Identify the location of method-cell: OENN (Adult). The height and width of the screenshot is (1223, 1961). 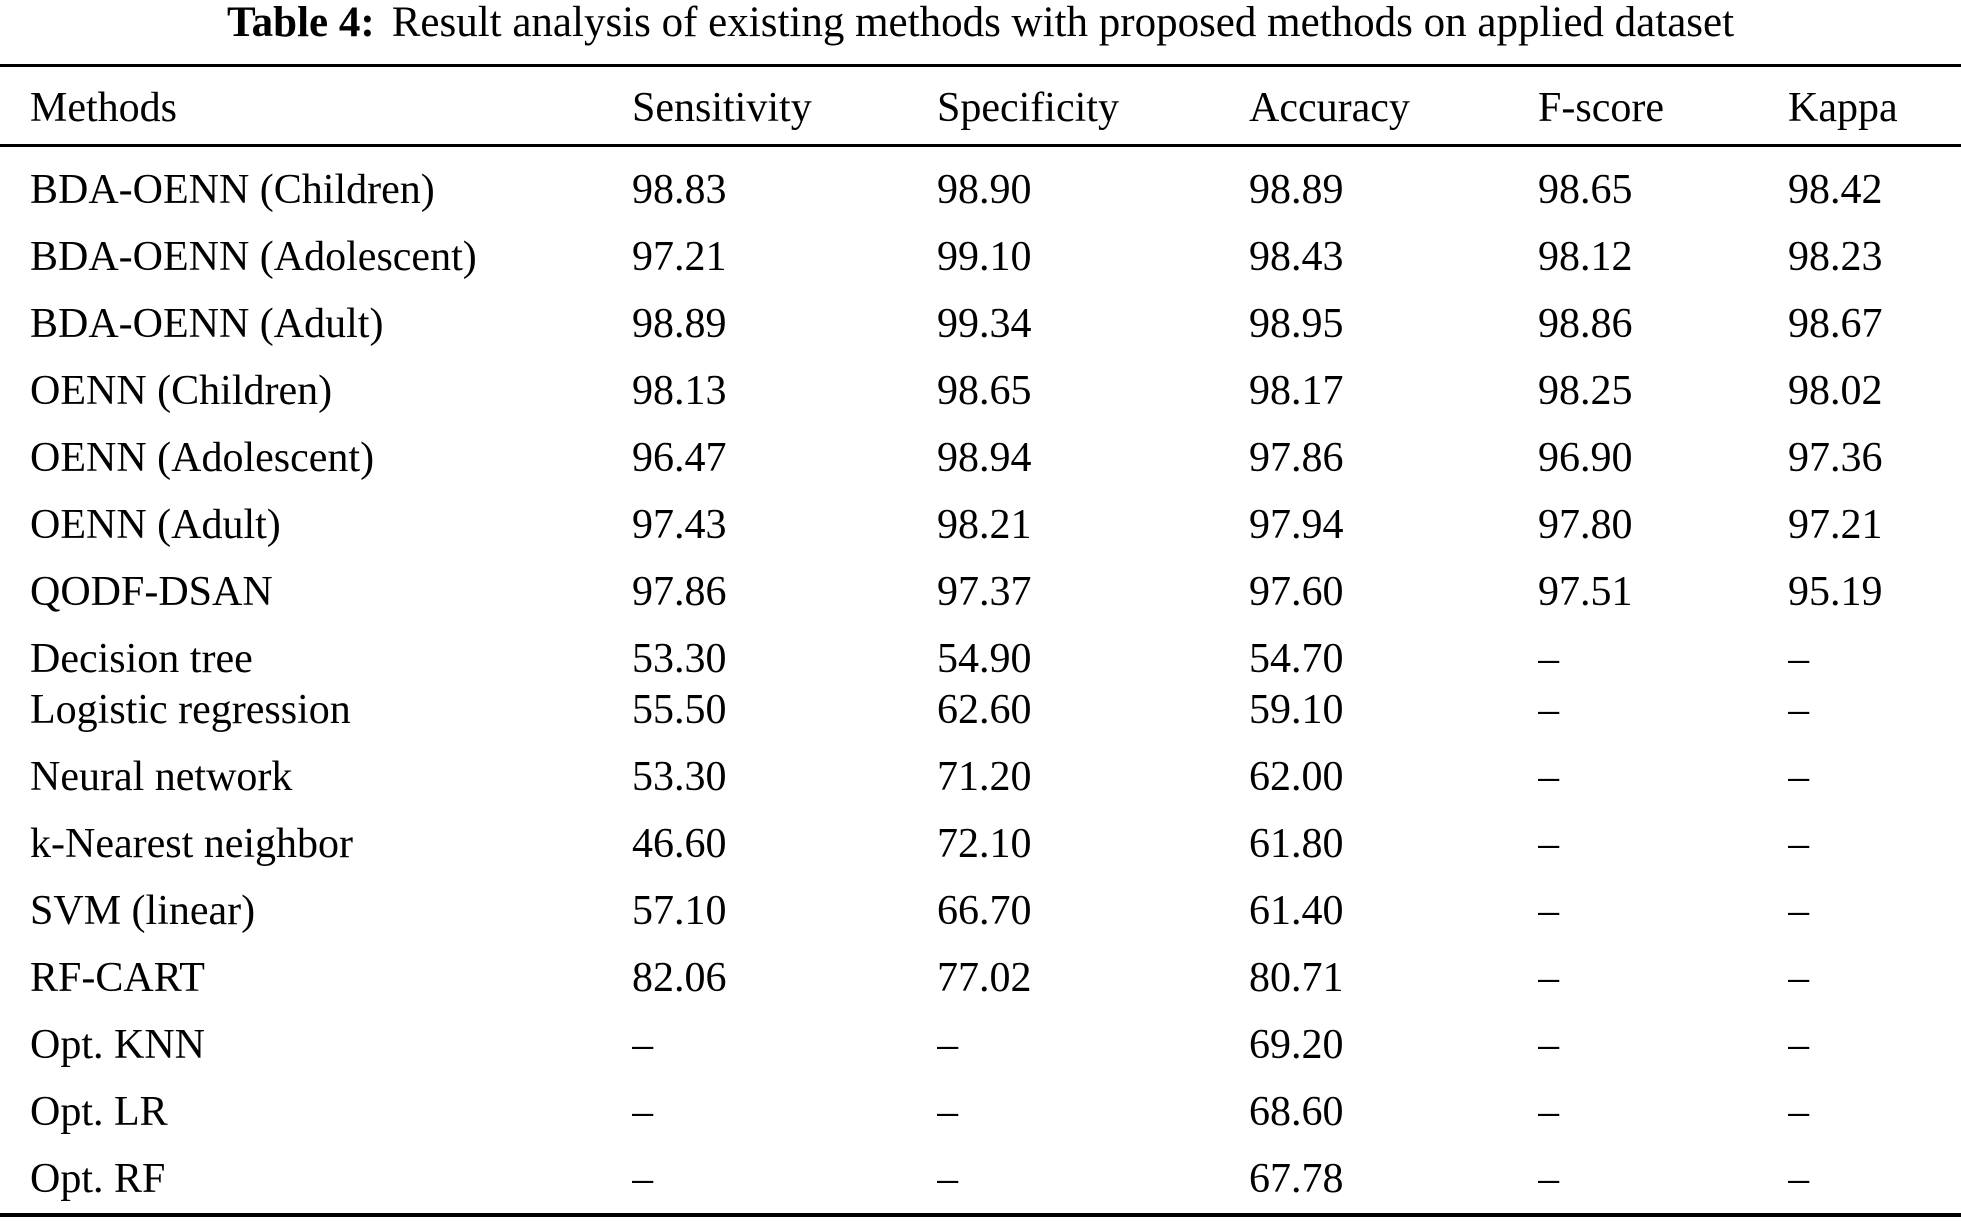
(155, 525).